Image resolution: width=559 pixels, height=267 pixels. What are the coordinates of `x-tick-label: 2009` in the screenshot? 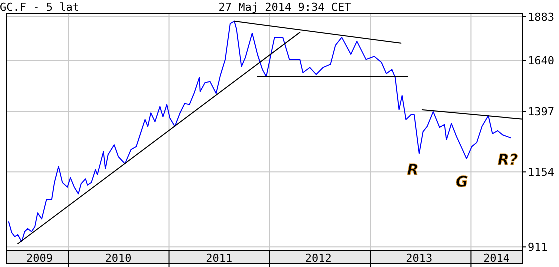 It's located at (40, 258).